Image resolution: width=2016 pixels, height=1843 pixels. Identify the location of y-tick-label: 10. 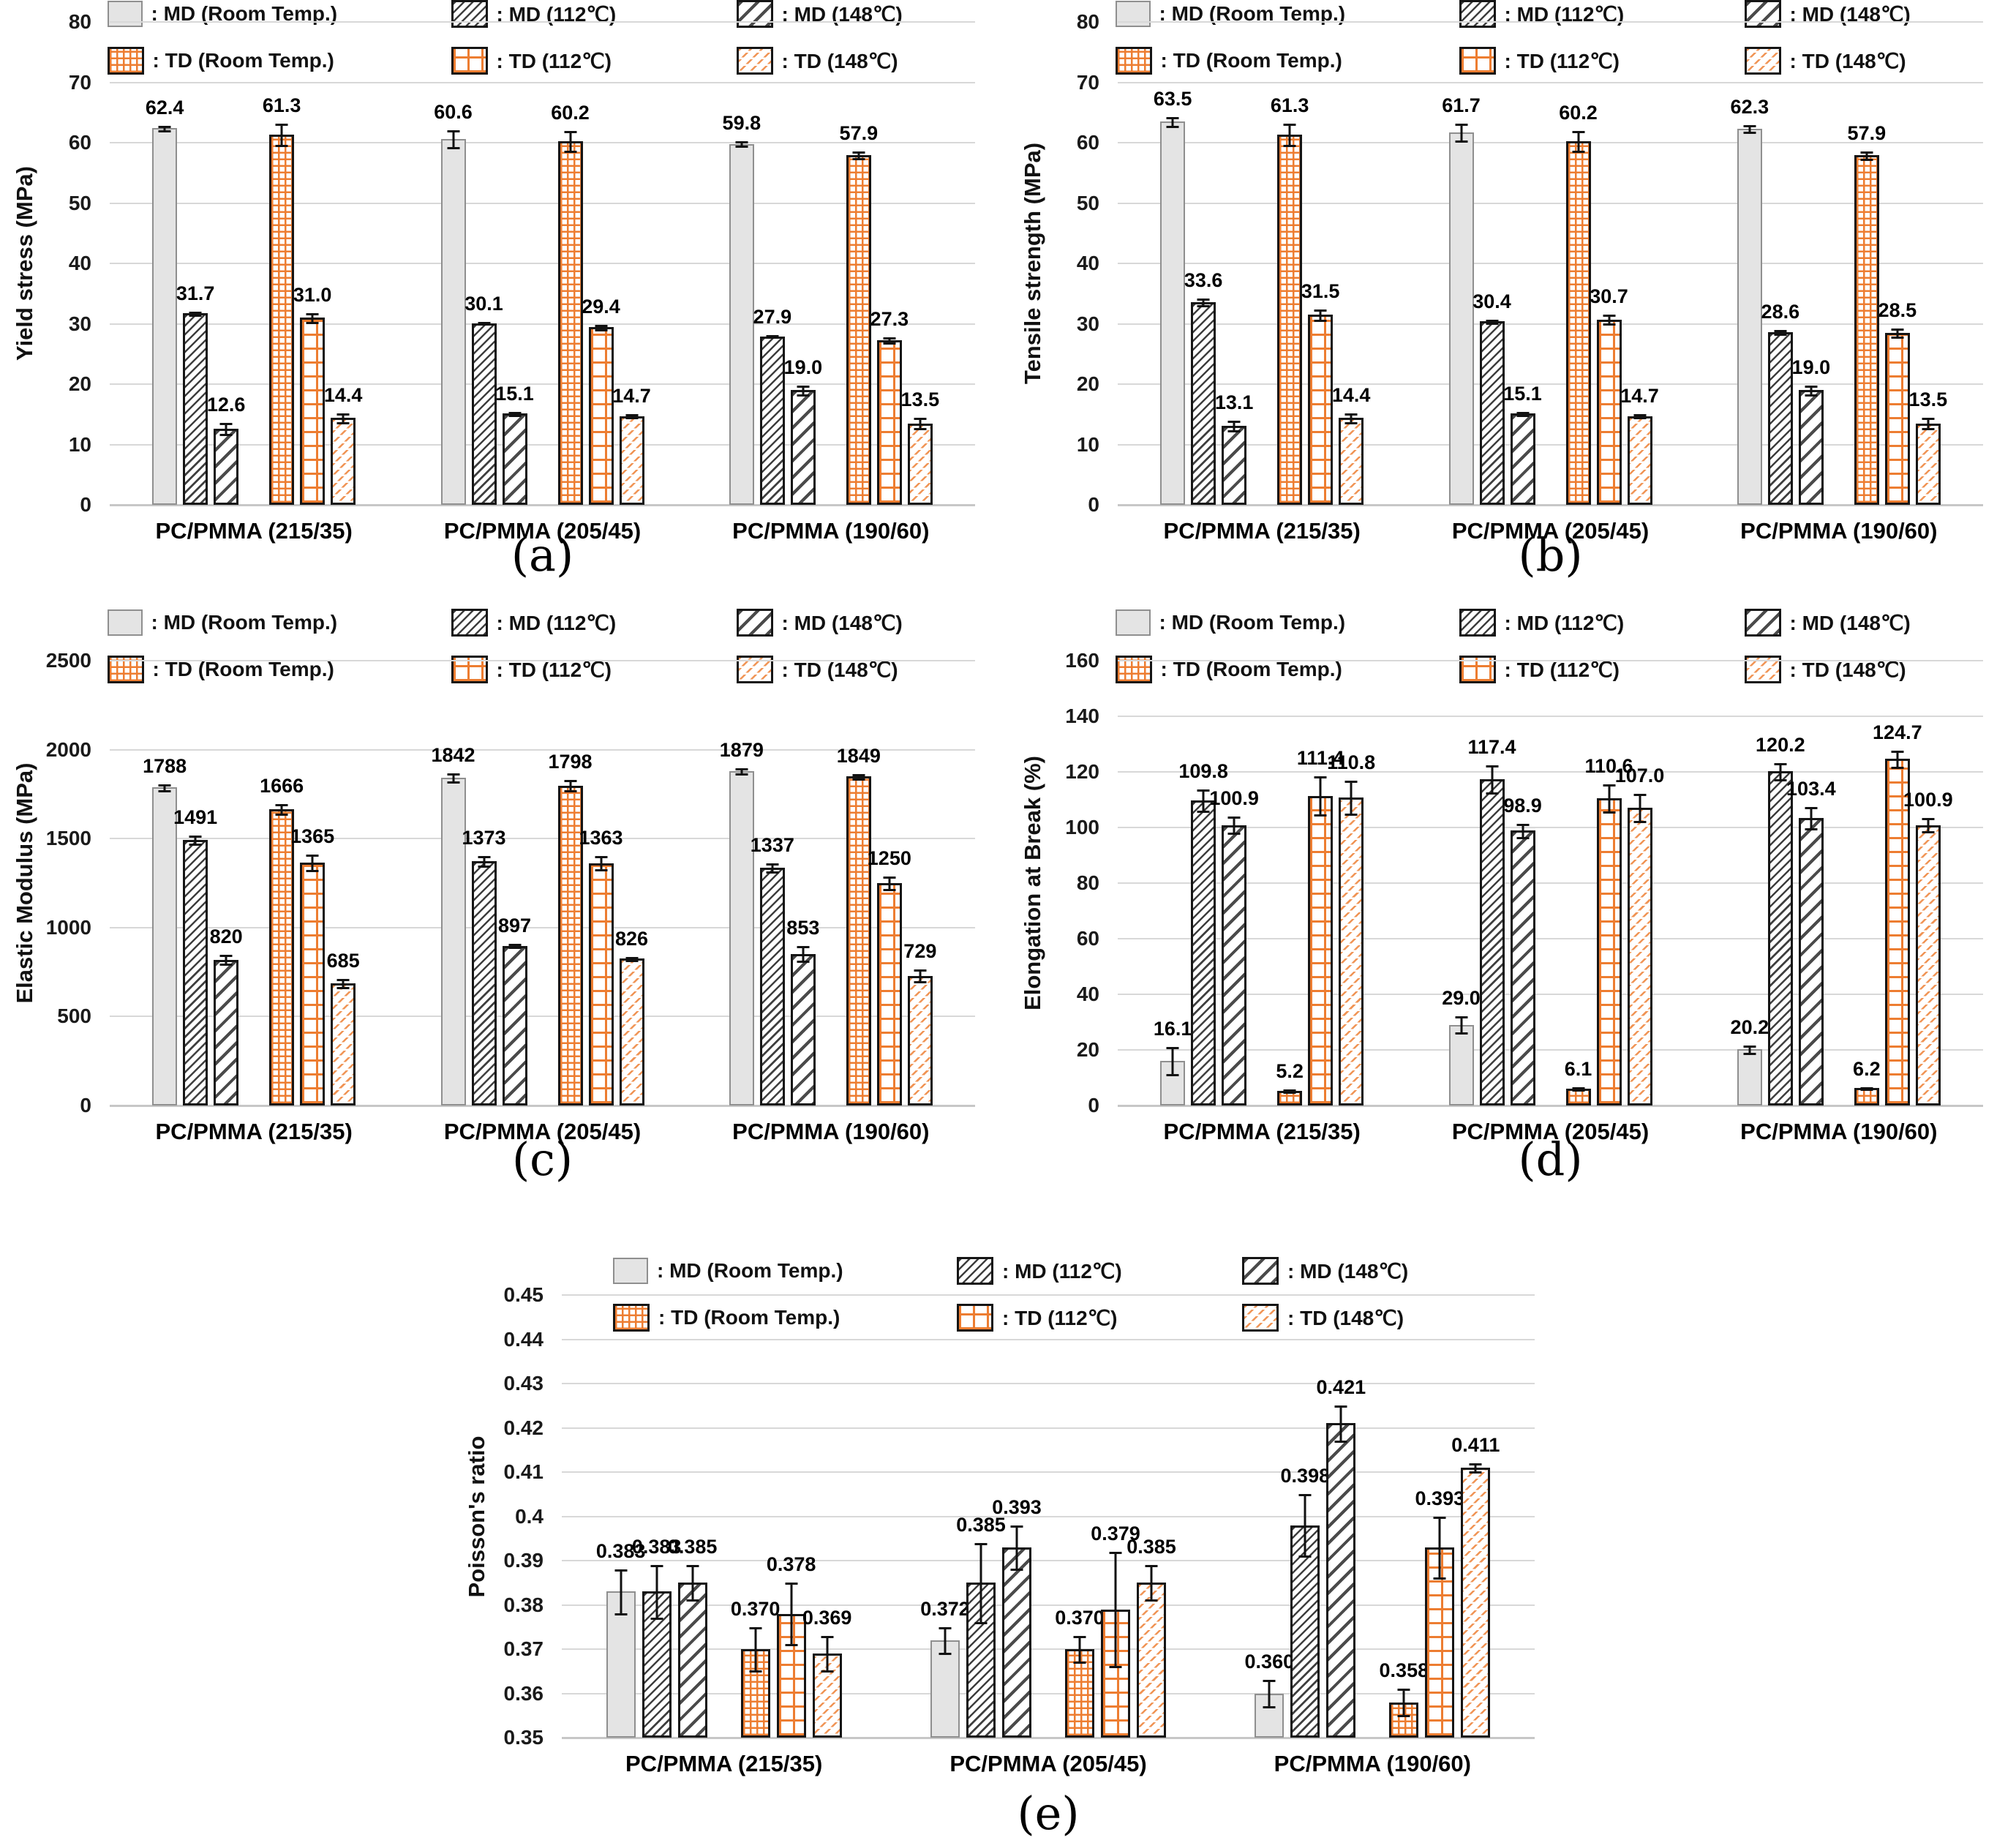
(1088, 444).